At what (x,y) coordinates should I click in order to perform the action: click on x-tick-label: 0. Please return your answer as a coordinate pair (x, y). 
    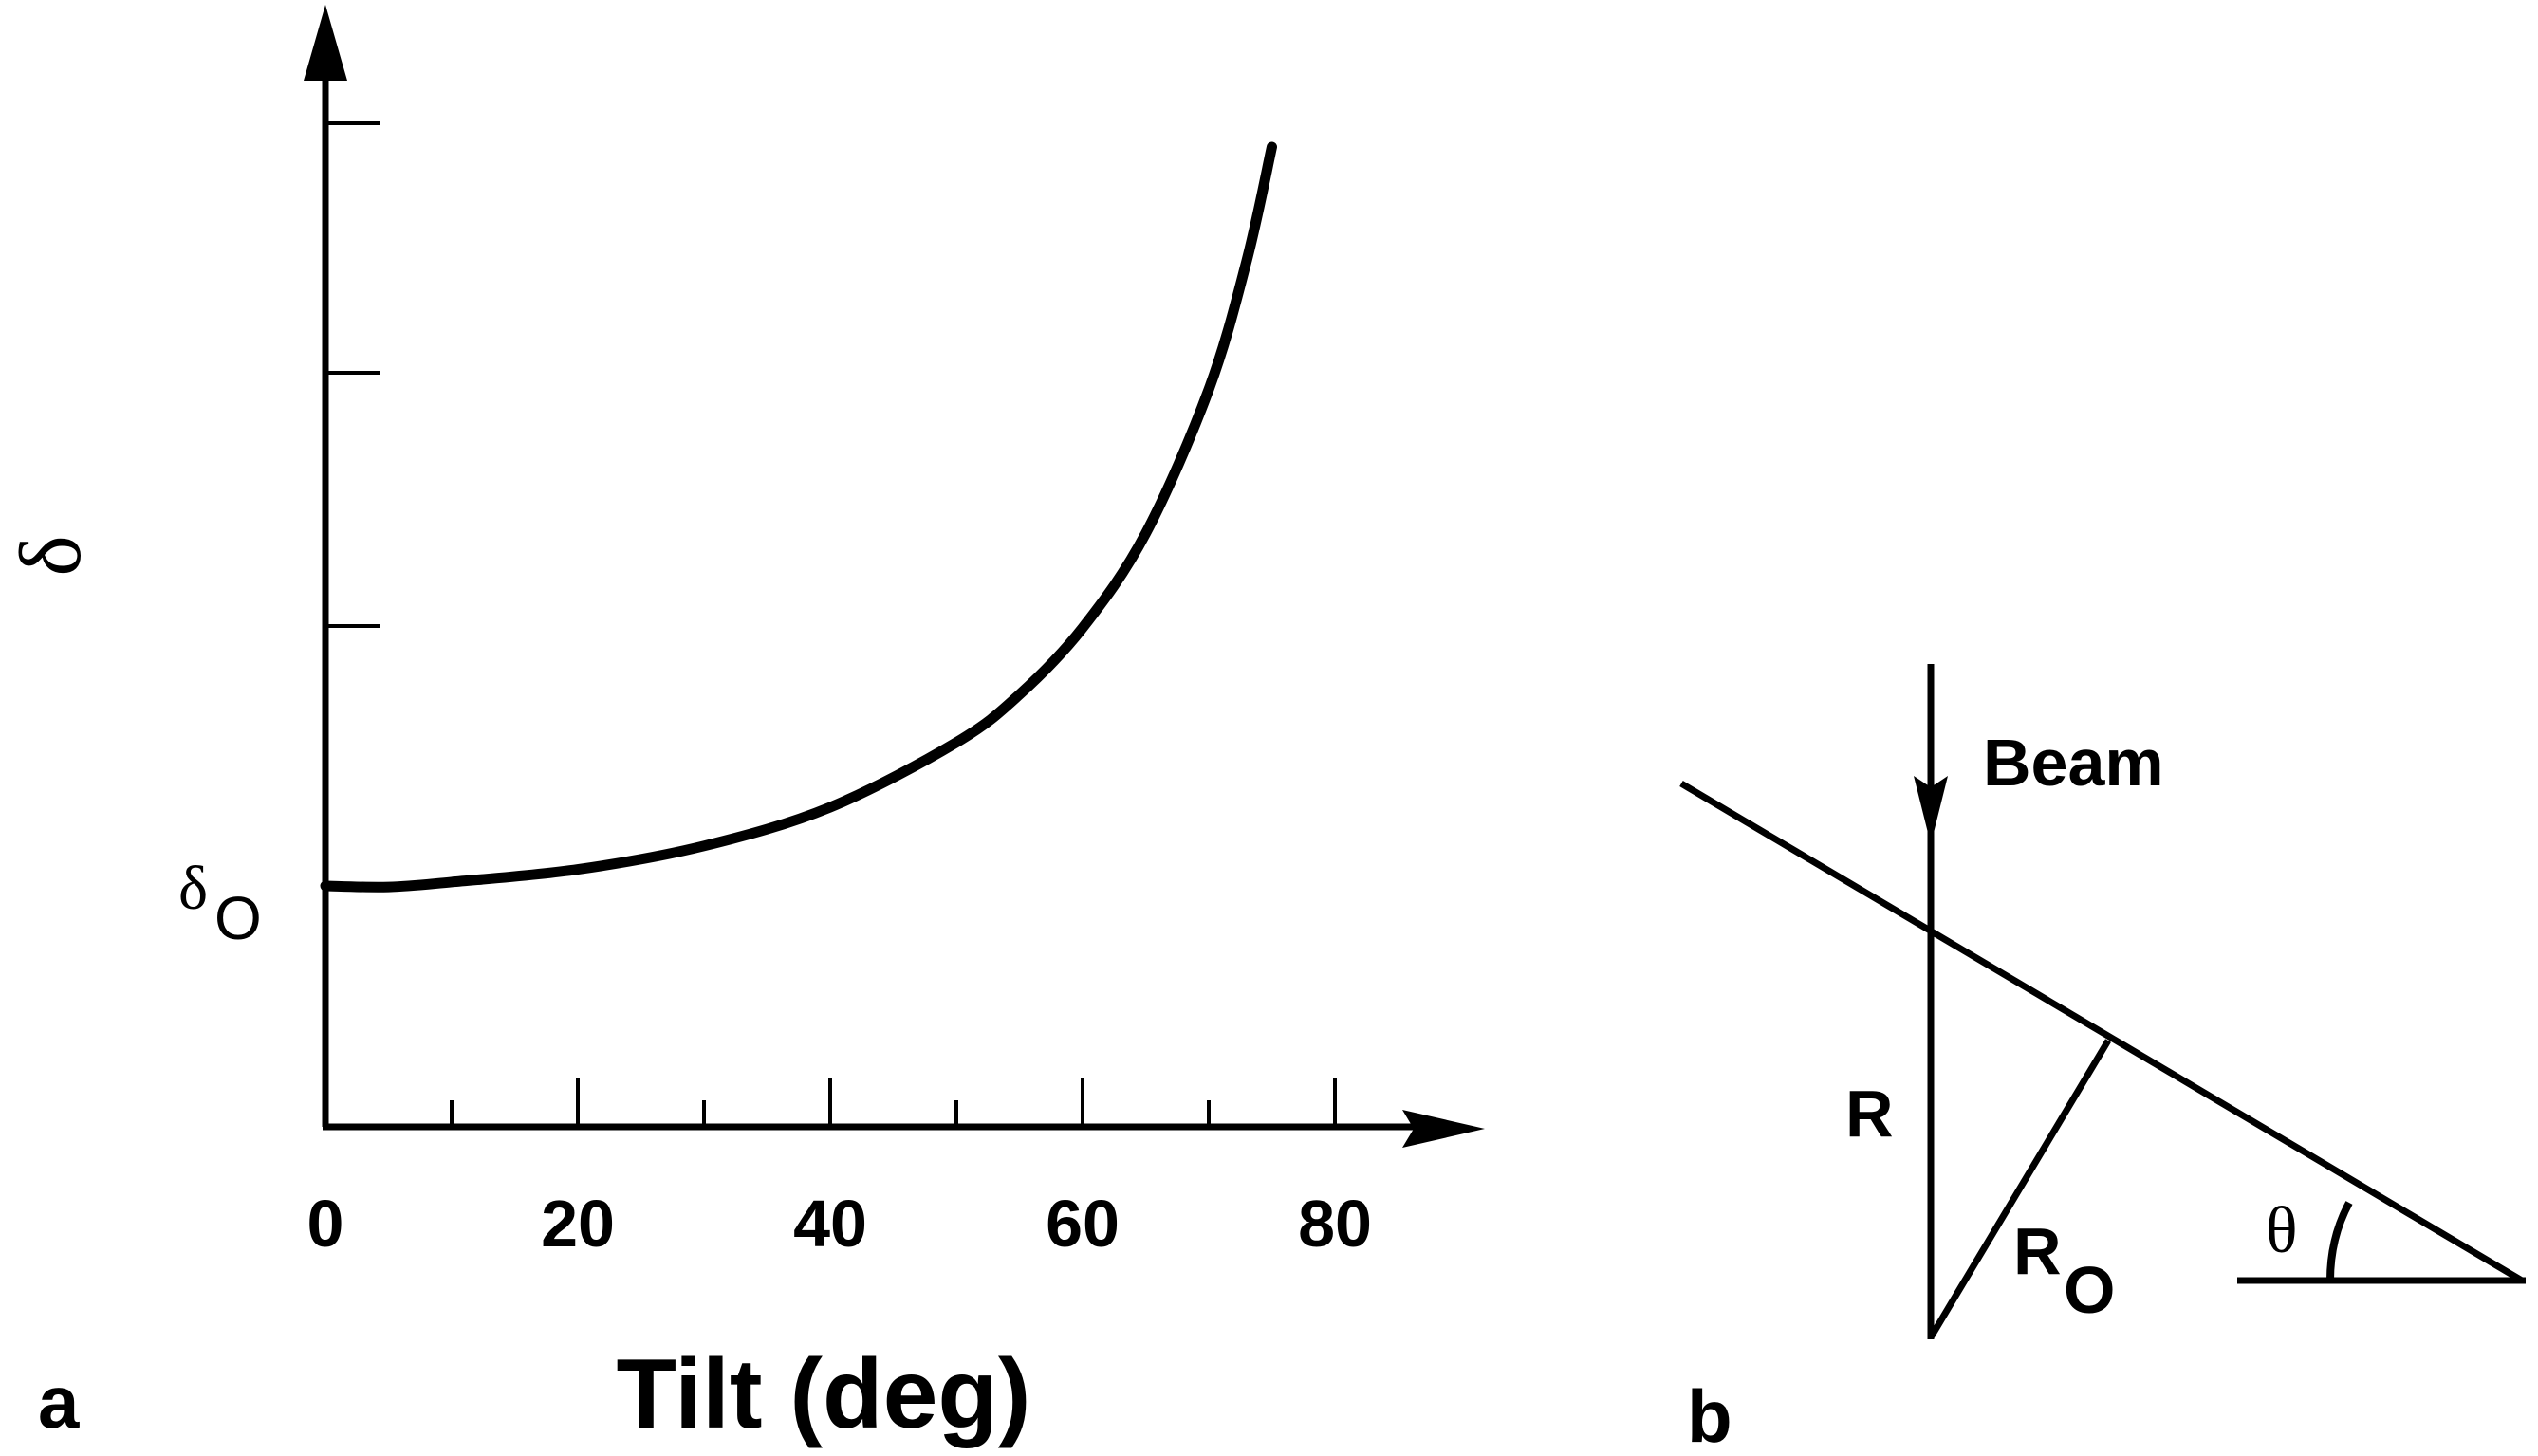
    Looking at the image, I should click on (326, 1224).